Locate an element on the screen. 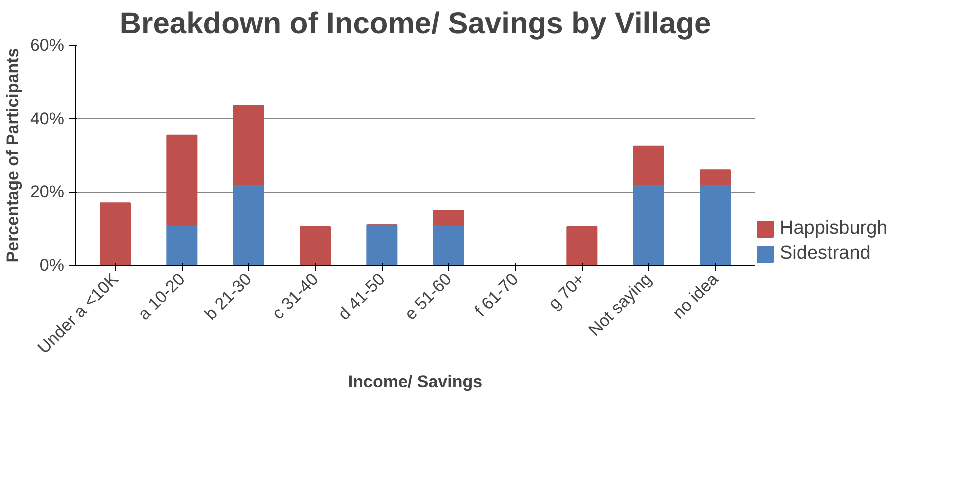 The height and width of the screenshot is (503, 977). y-tick-label: 60% is located at coordinates (47, 45).